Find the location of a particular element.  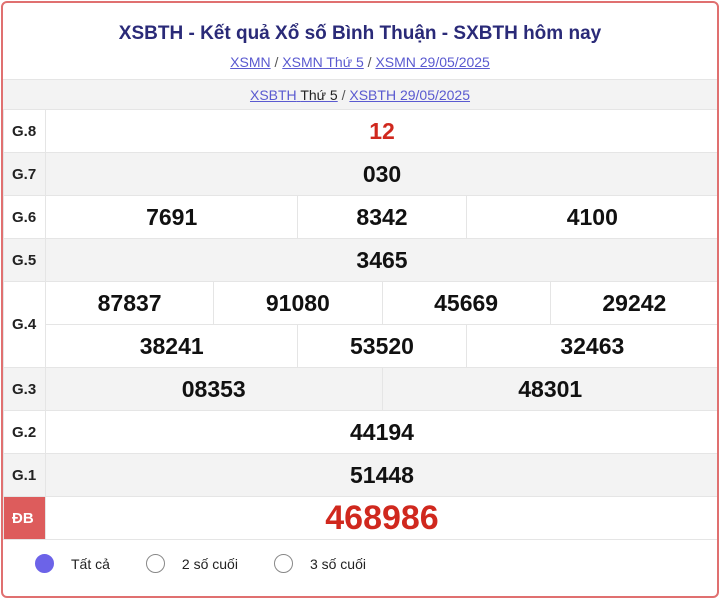

row-g5: G.5 3465 is located at coordinates (360, 260).